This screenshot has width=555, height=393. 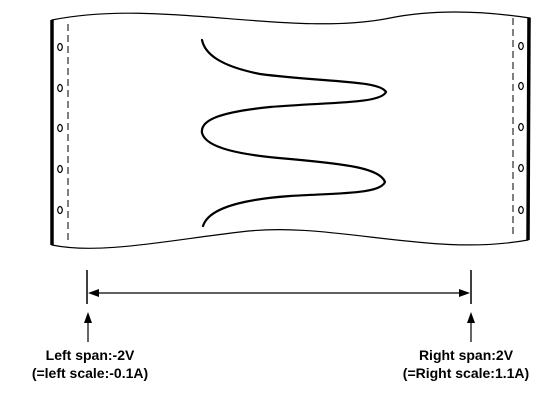 I want to click on left-span-label: Left span:-2V (=left scale:-0.1A), so click(x=90, y=364).